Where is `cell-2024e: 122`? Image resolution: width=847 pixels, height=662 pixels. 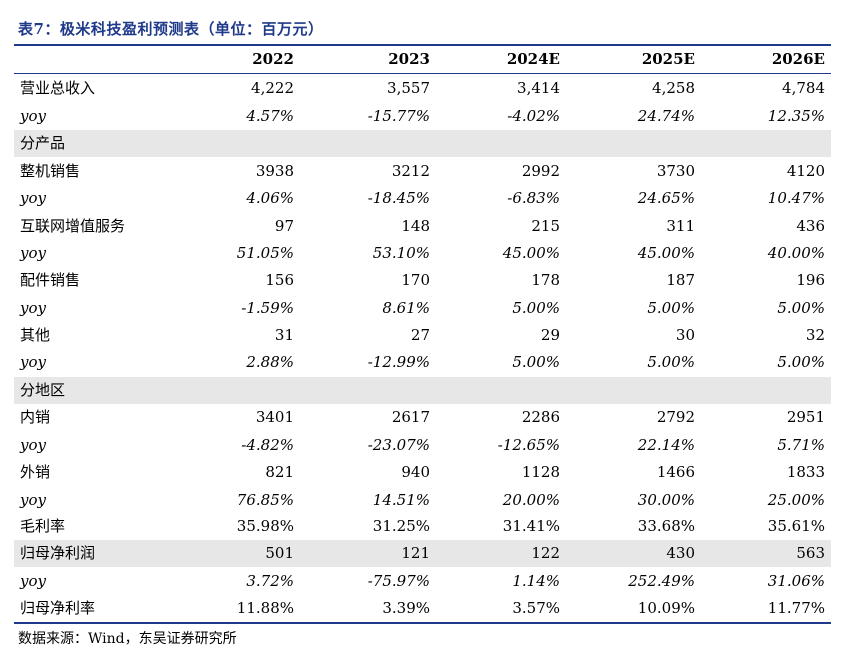
cell-2024e: 122 is located at coordinates (545, 553).